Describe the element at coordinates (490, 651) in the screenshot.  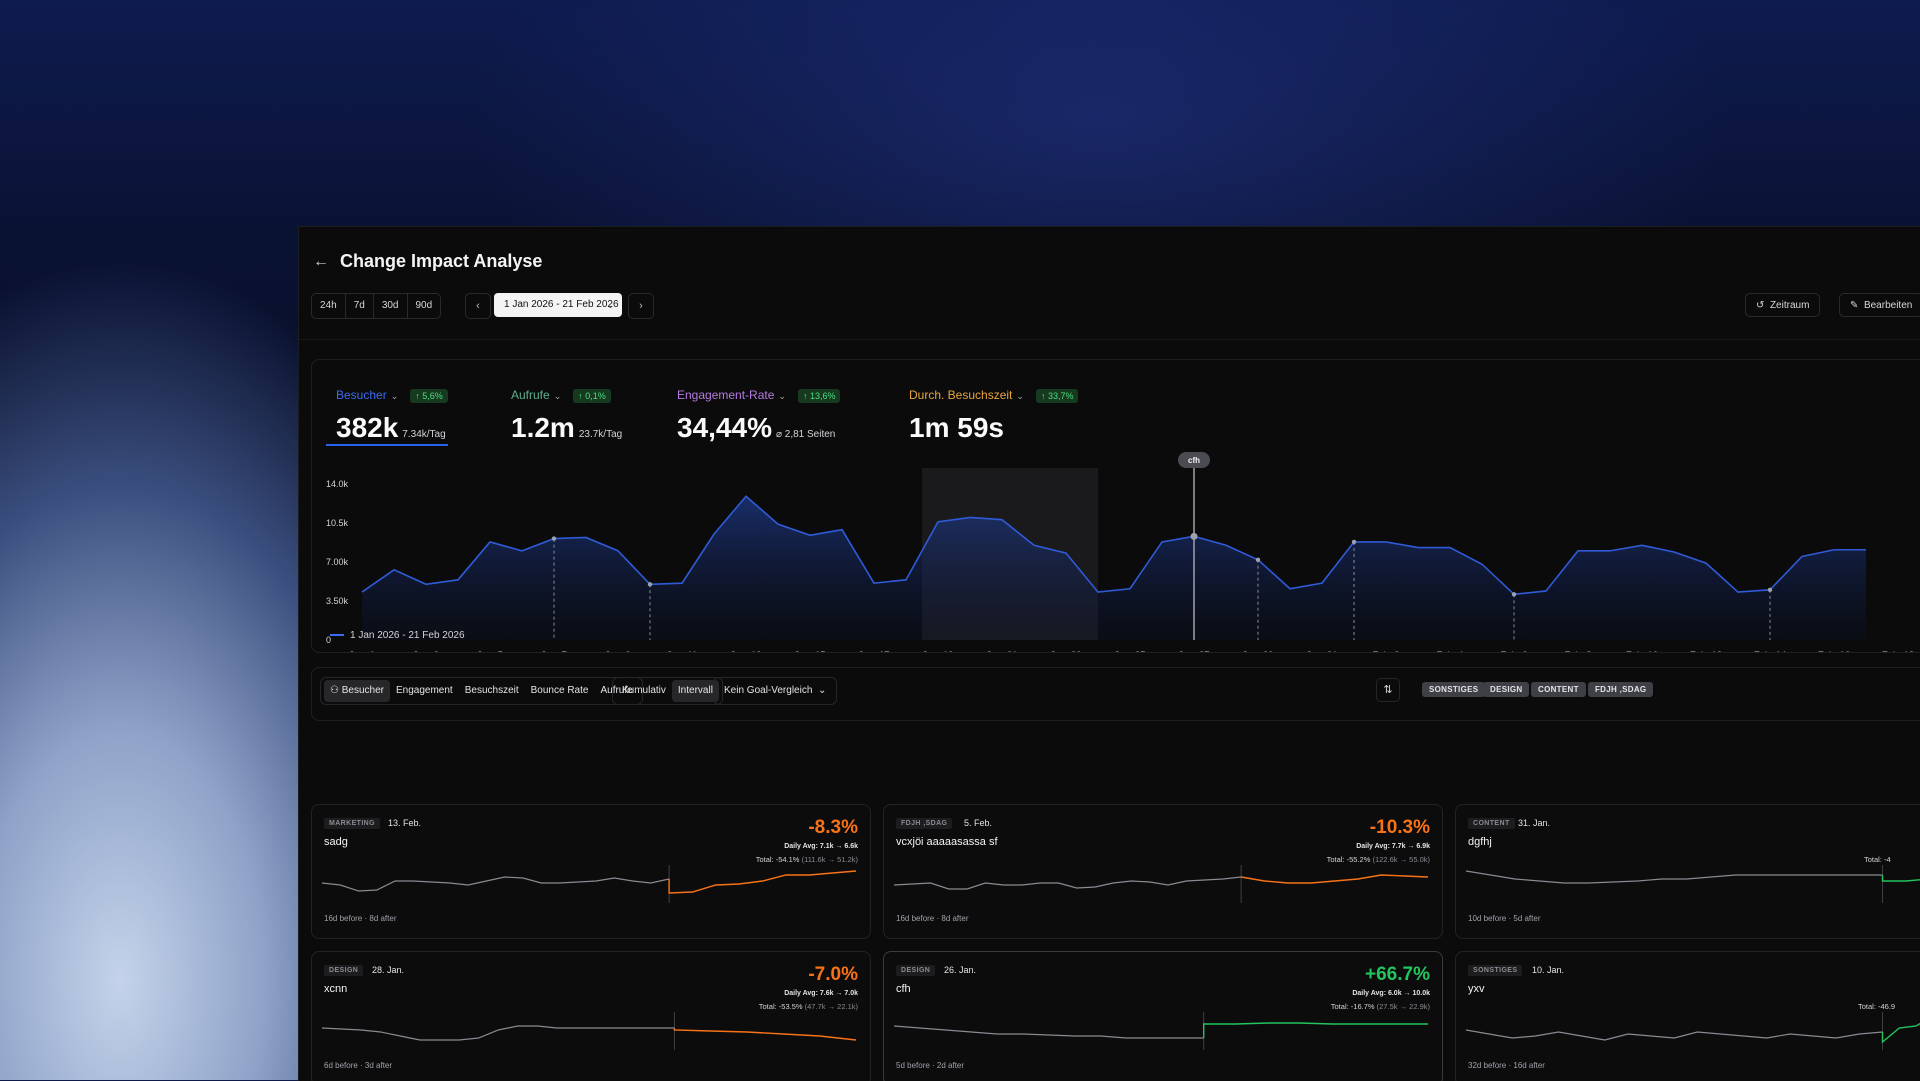
I see `x-tick-label: Jan. 5` at that location.